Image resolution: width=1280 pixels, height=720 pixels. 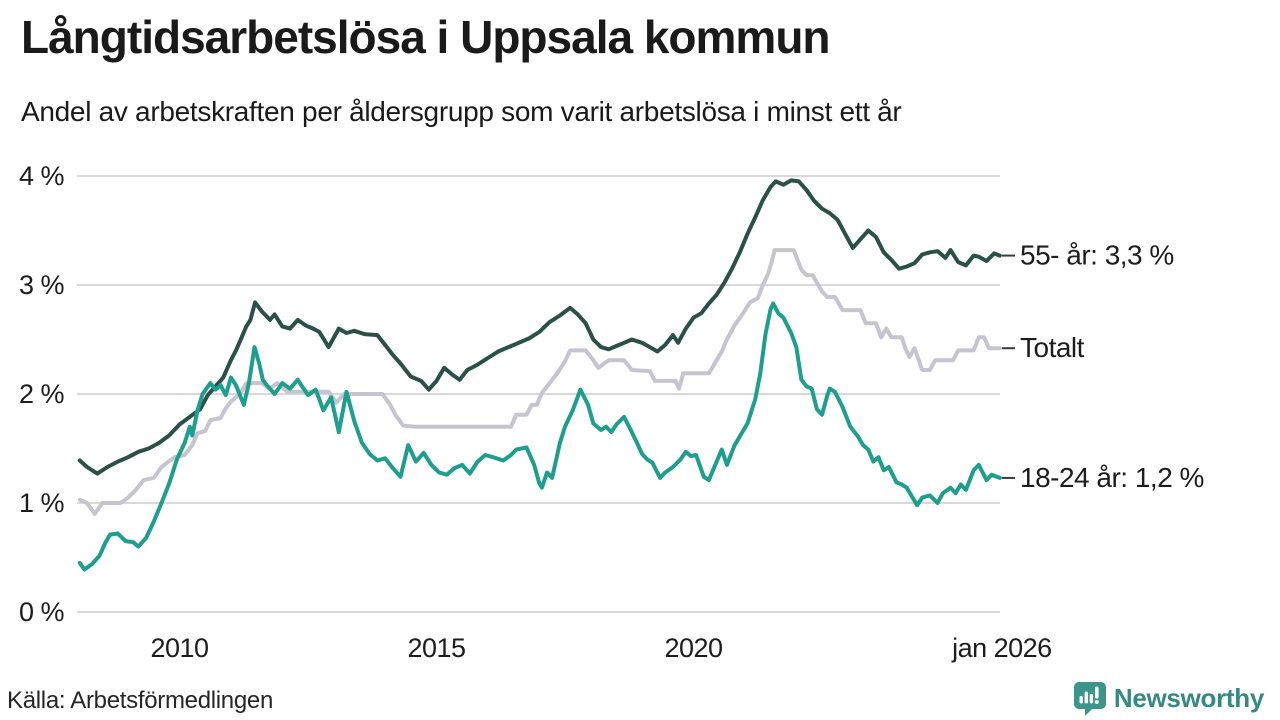 I want to click on y-axis-tick-label: 4 %, so click(x=42, y=176).